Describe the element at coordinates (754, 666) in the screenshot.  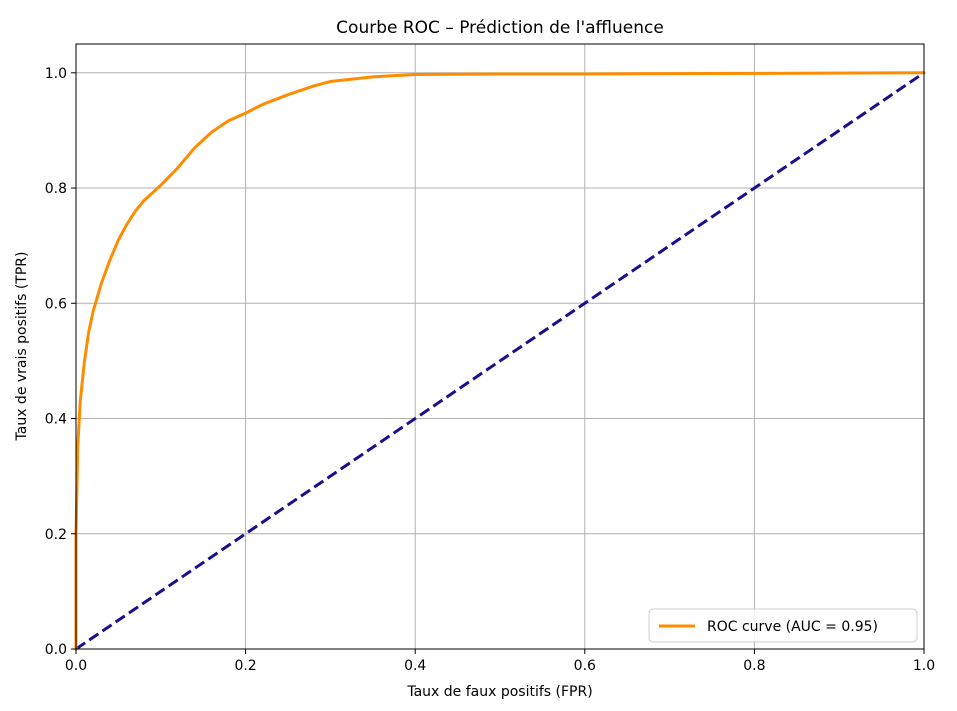
I see `x-tick-label: 0.8` at that location.